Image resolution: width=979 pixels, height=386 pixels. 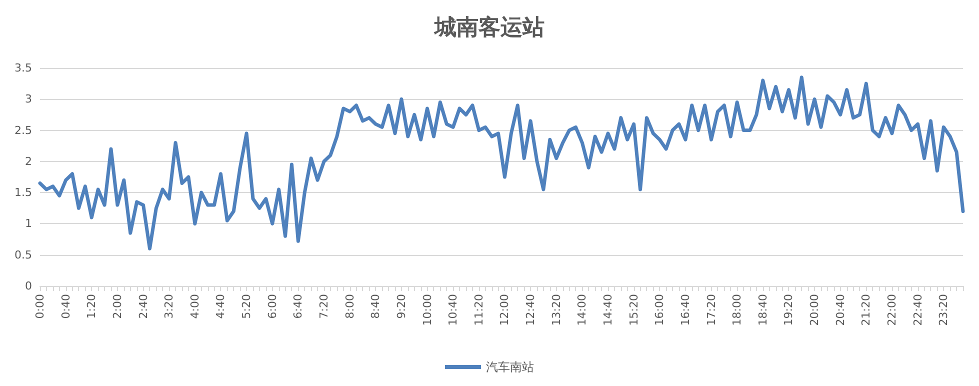 What do you see at coordinates (479, 310) in the screenshot?
I see `x-tick-label: 11:20` at bounding box center [479, 310].